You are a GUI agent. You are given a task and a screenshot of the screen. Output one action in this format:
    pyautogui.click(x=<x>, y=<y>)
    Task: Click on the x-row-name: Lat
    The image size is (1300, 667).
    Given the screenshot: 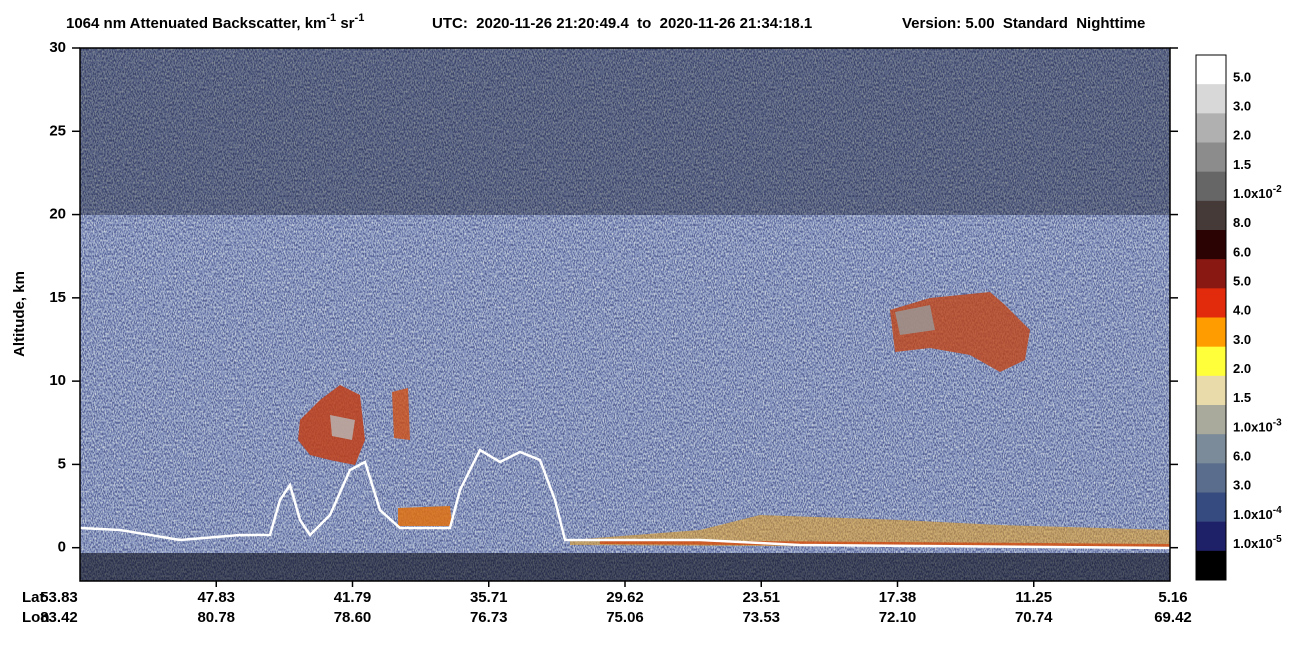 What is the action you would take?
    pyautogui.click(x=33, y=597)
    